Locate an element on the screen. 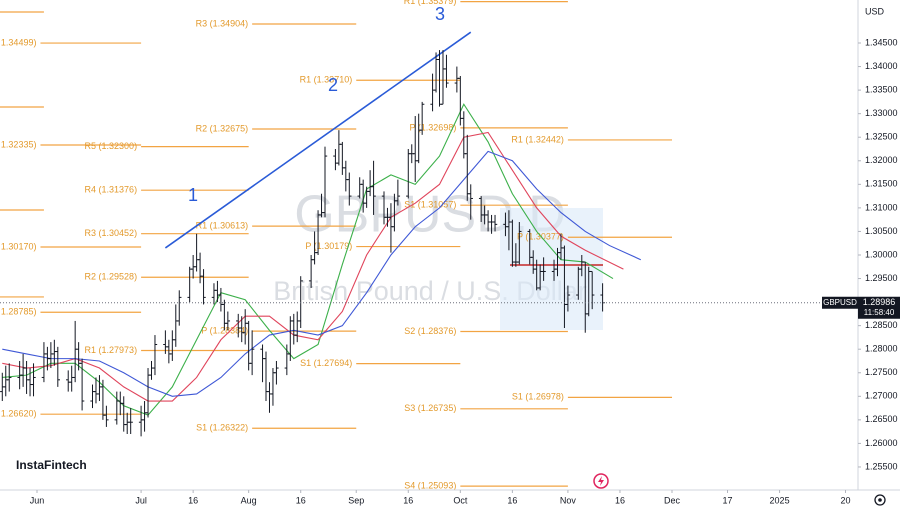  pivot-label: P (1.28384) is located at coordinates (224, 330).